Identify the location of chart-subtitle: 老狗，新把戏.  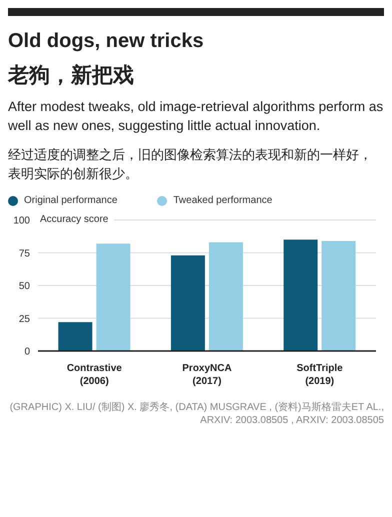
(71, 75).